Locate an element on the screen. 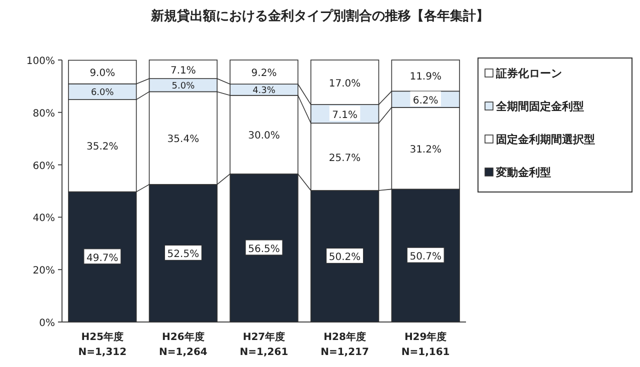 This screenshot has width=640, height=367. data-label: 25.7% is located at coordinates (344, 158).